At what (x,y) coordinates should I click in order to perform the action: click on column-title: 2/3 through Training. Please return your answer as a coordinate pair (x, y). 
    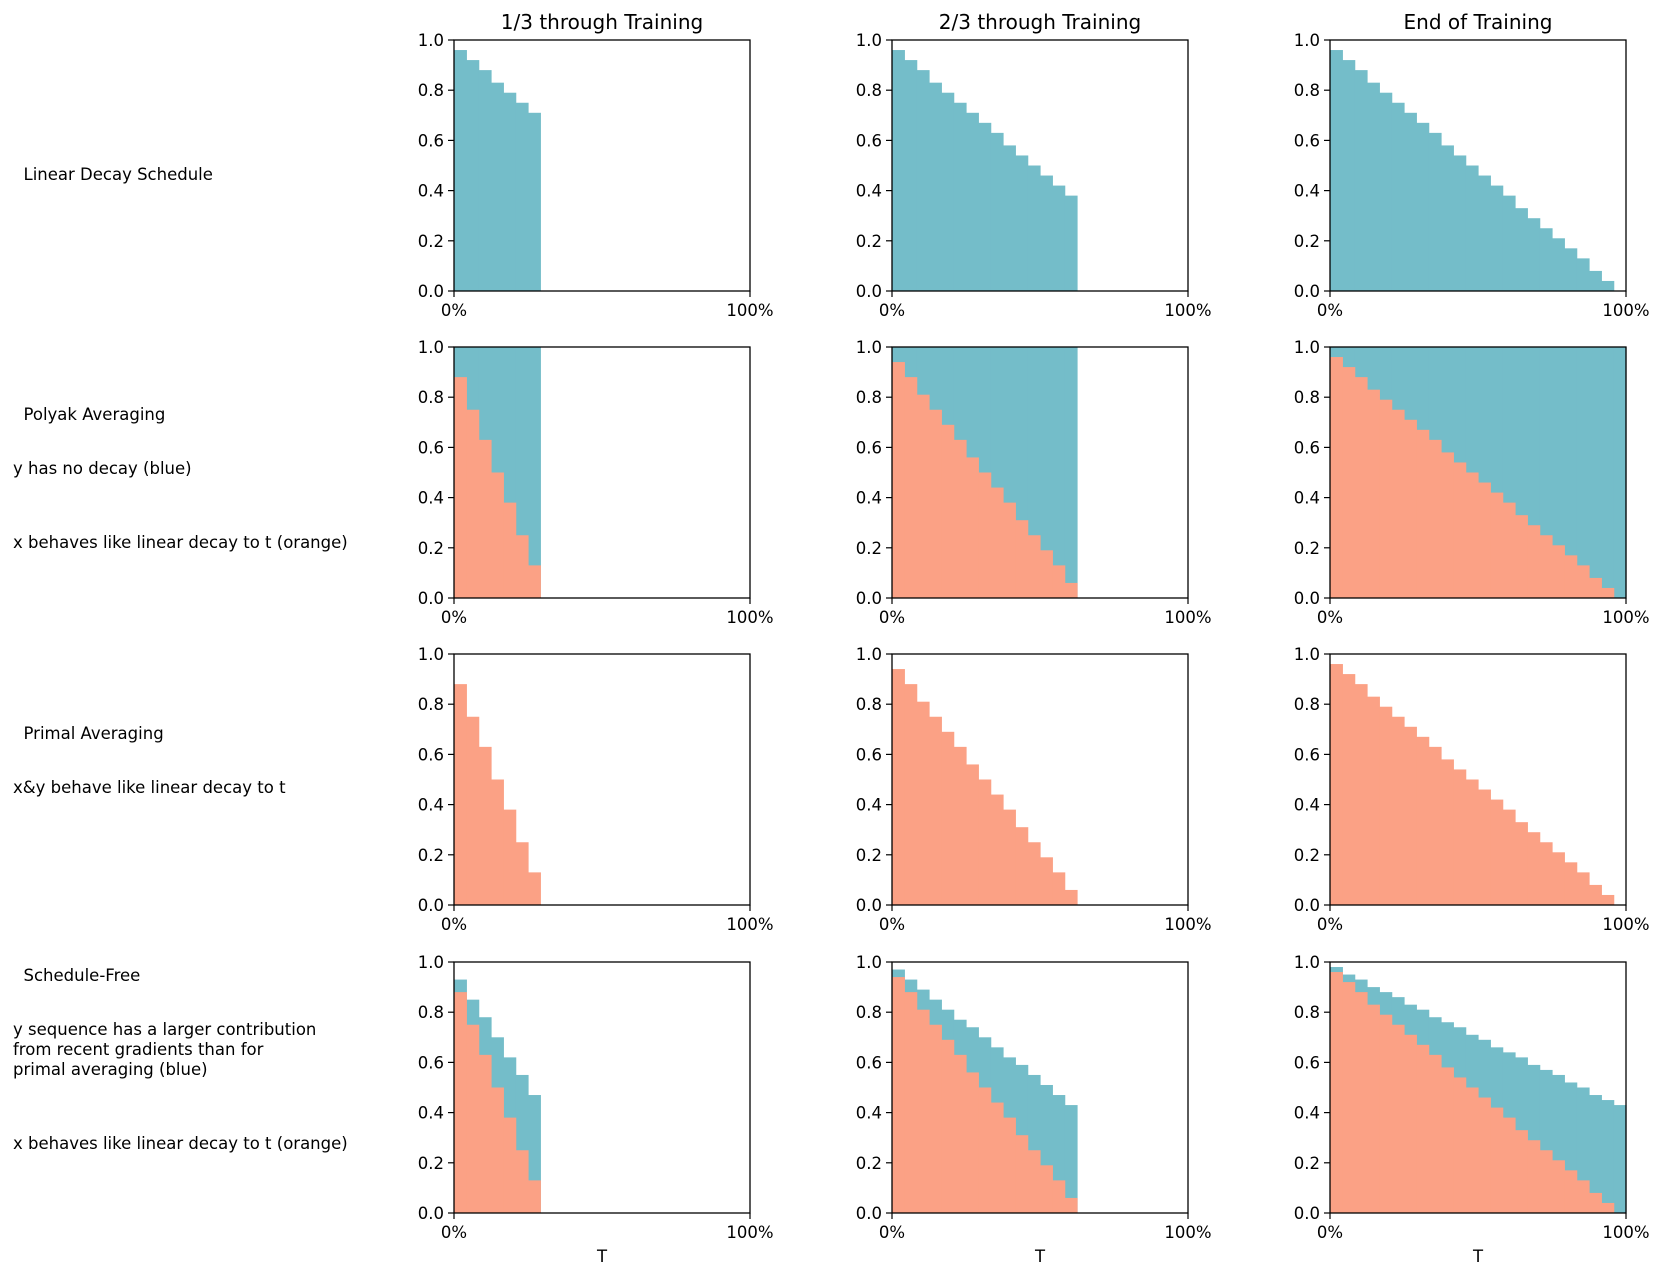
    Looking at the image, I should click on (1040, 22).